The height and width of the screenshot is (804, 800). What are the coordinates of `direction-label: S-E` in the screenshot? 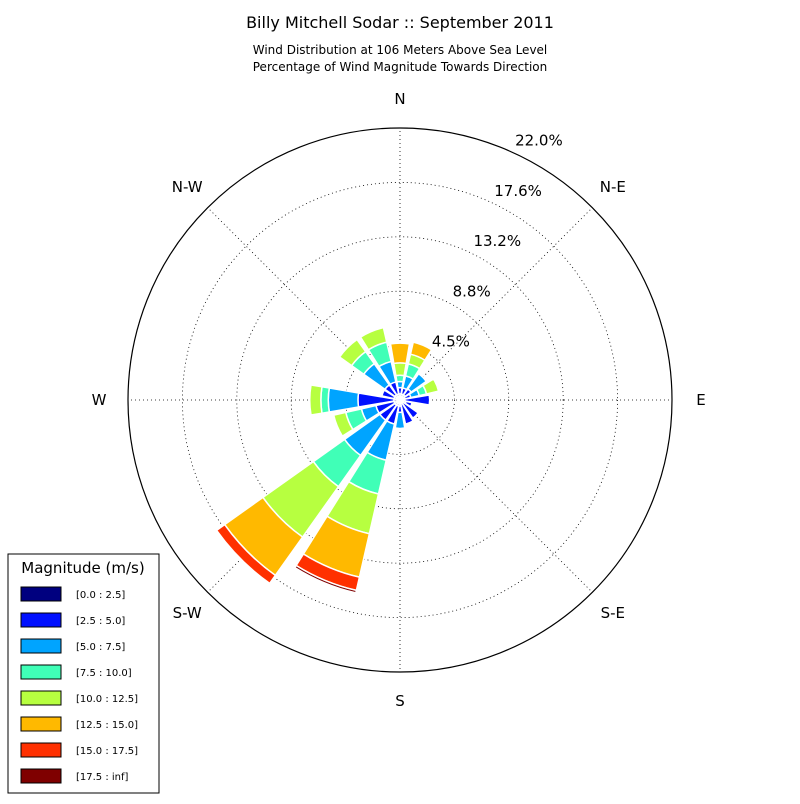 It's located at (613, 613).